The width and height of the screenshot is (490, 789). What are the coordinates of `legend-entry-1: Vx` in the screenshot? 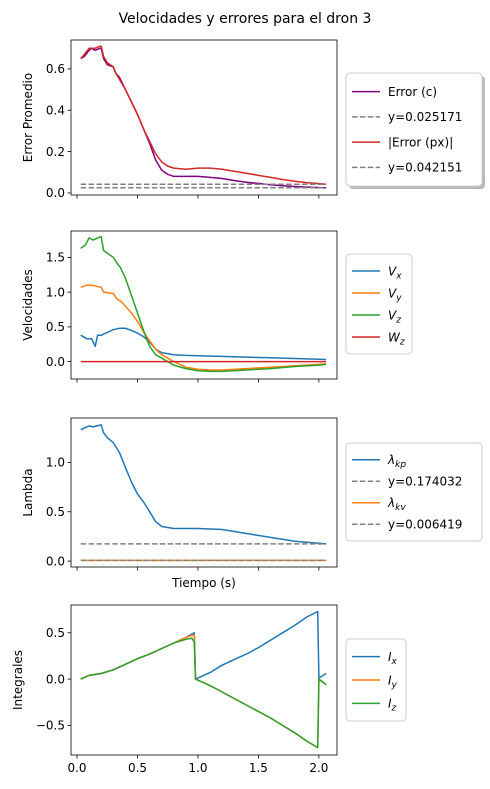 It's located at (395, 272).